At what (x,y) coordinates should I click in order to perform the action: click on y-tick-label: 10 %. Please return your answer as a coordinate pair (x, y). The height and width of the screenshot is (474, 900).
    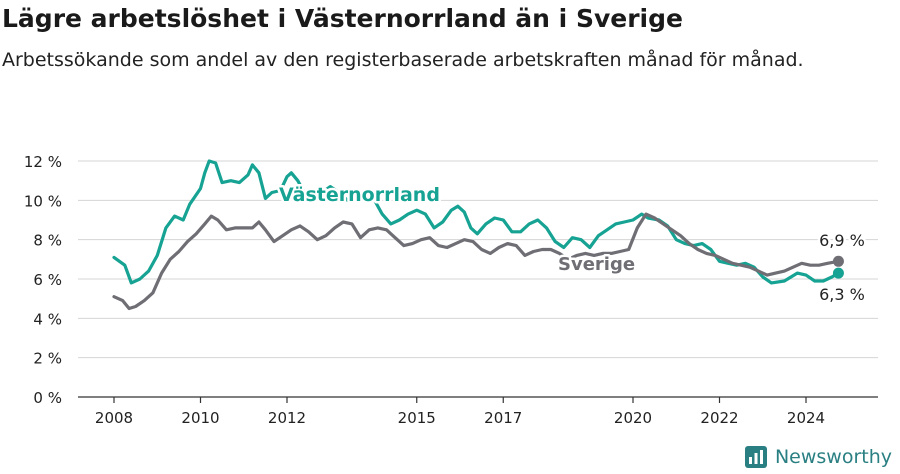
    Looking at the image, I should click on (43, 201).